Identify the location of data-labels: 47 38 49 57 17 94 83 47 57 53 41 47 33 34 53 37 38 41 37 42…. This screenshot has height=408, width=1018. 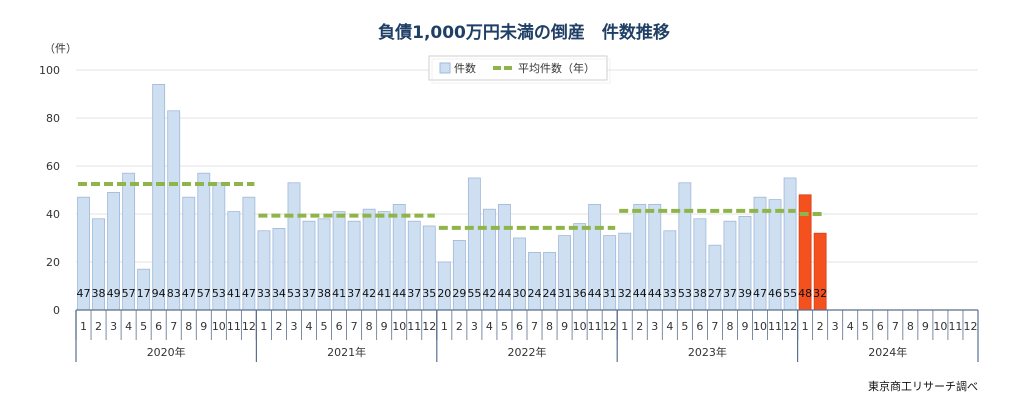
(452, 293).